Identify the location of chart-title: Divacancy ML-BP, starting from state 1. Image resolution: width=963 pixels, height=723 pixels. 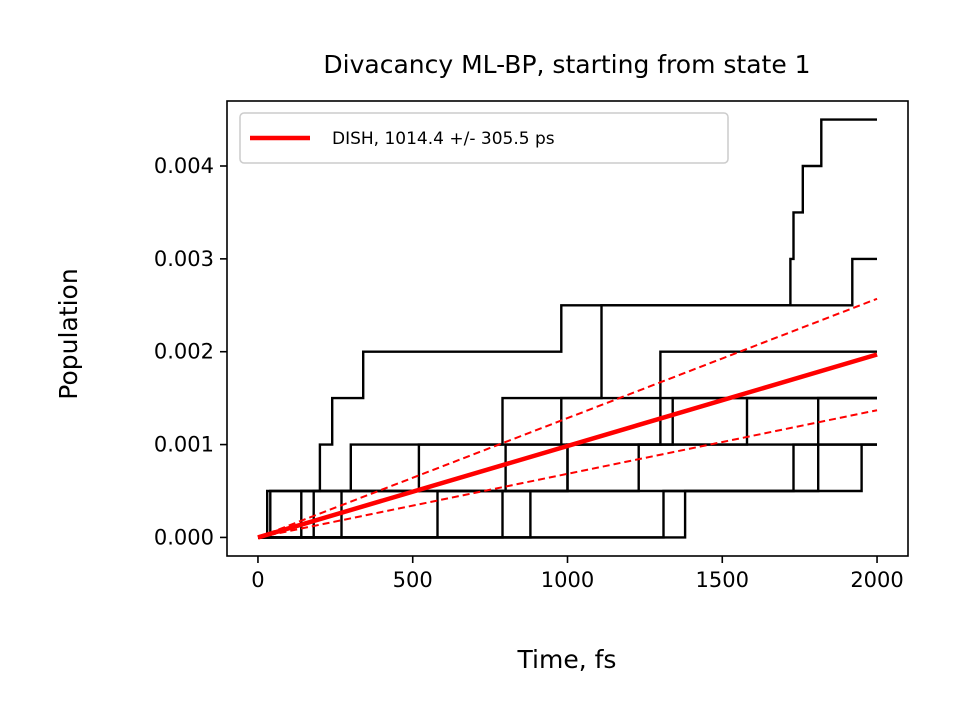
(566, 64).